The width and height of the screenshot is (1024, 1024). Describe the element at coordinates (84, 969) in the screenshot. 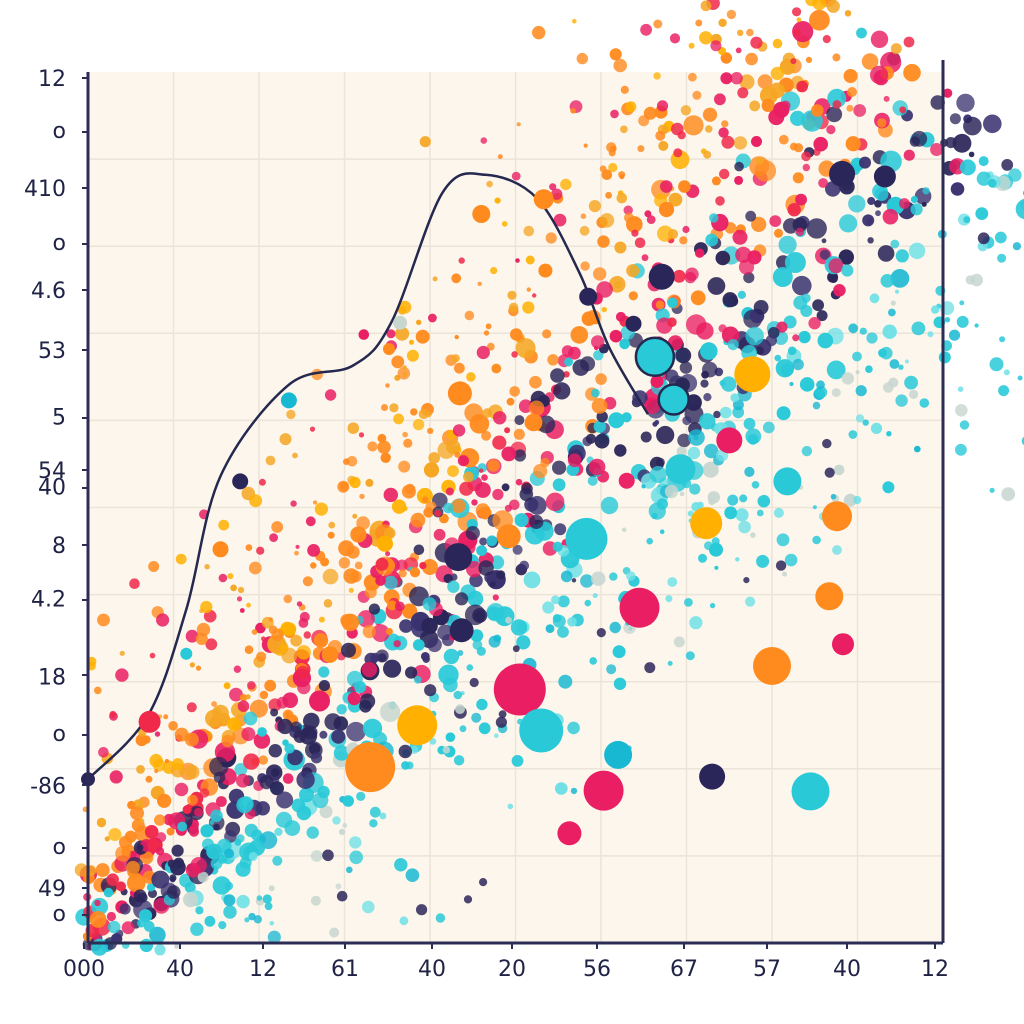

I see `x-tick-label: 000` at that location.